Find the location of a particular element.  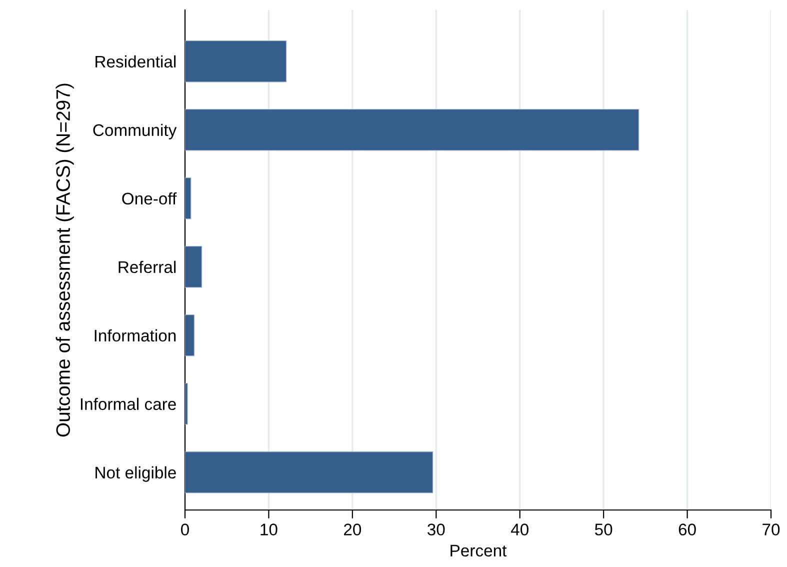

y-tick-label: Community is located at coordinates (135, 132).